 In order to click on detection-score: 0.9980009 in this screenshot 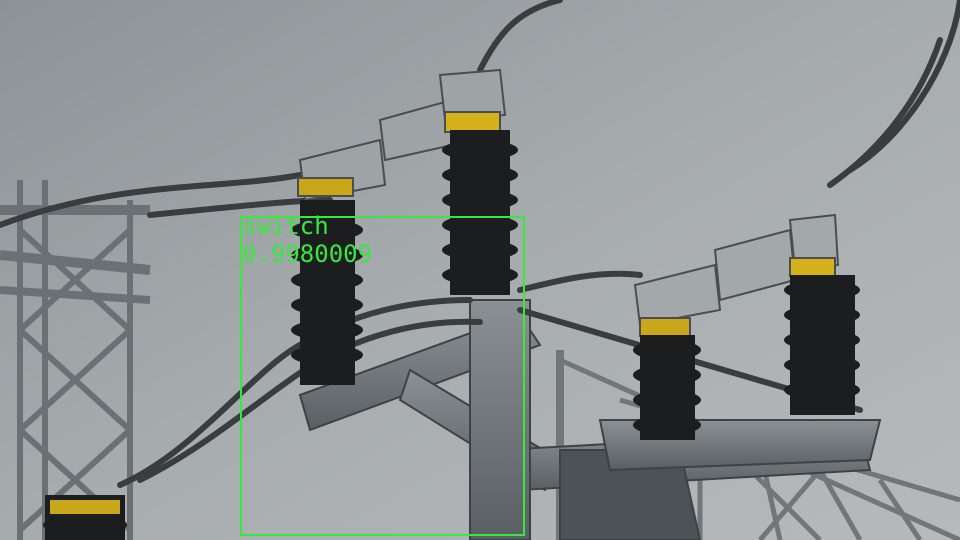, I will do `click(307, 254)`.